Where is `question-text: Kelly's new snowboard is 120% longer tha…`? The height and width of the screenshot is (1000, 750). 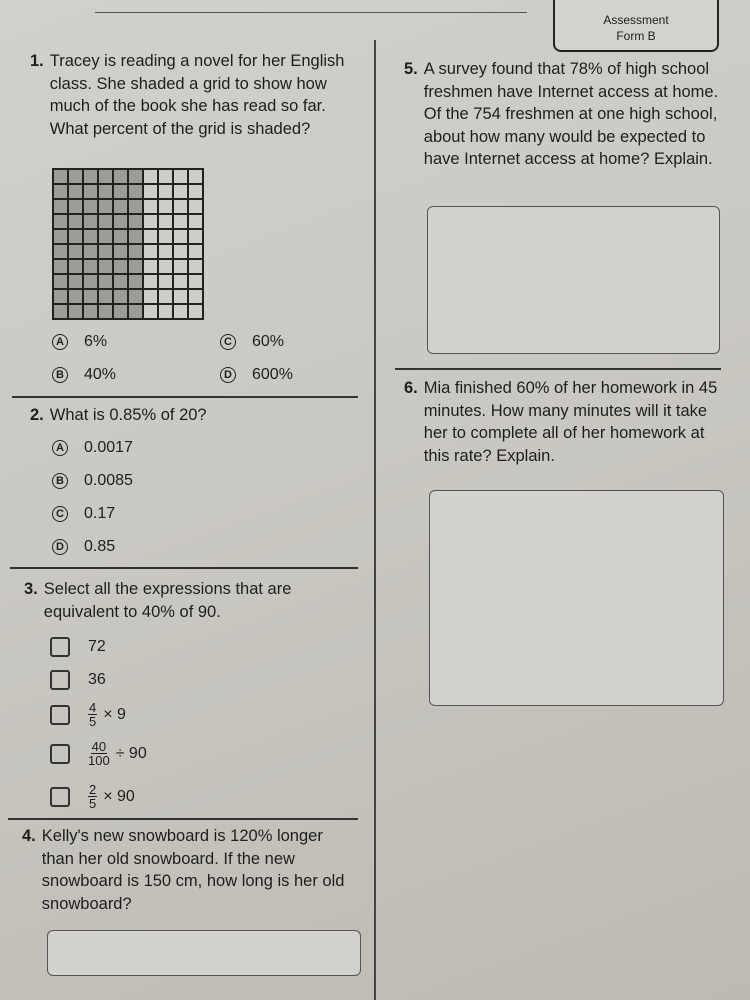 question-text: Kelly's new snowboard is 120% longer tha… is located at coordinates (193, 870).